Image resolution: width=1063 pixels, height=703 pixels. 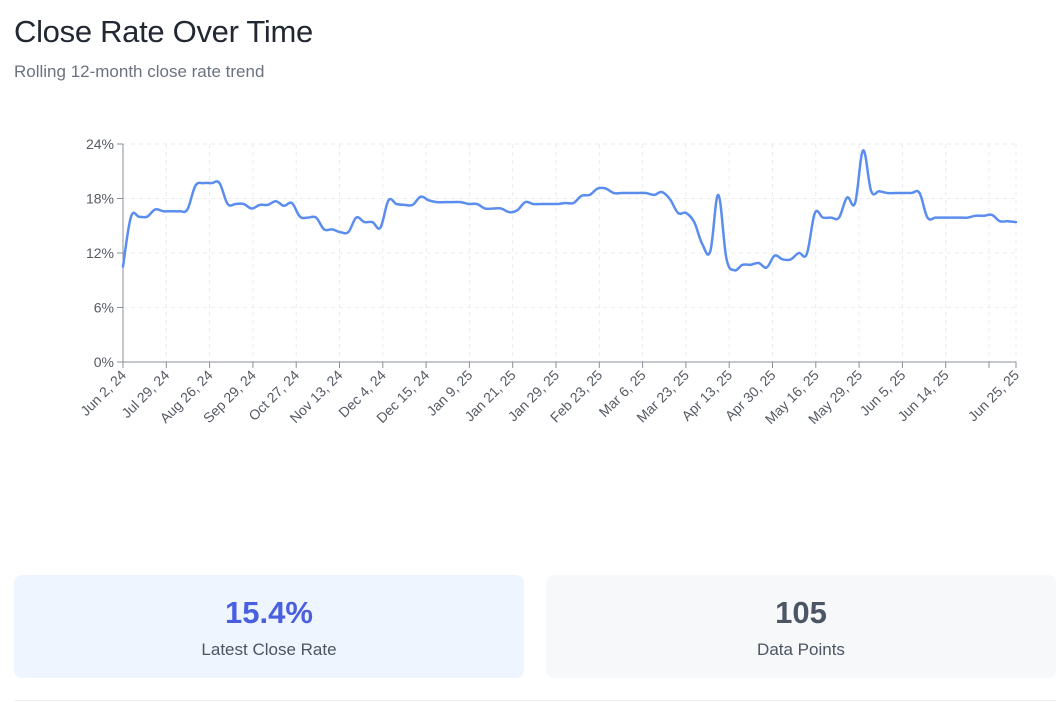 I want to click on latest-close-rate-card: 15.4% Latest Close Rate, so click(x=269, y=626).